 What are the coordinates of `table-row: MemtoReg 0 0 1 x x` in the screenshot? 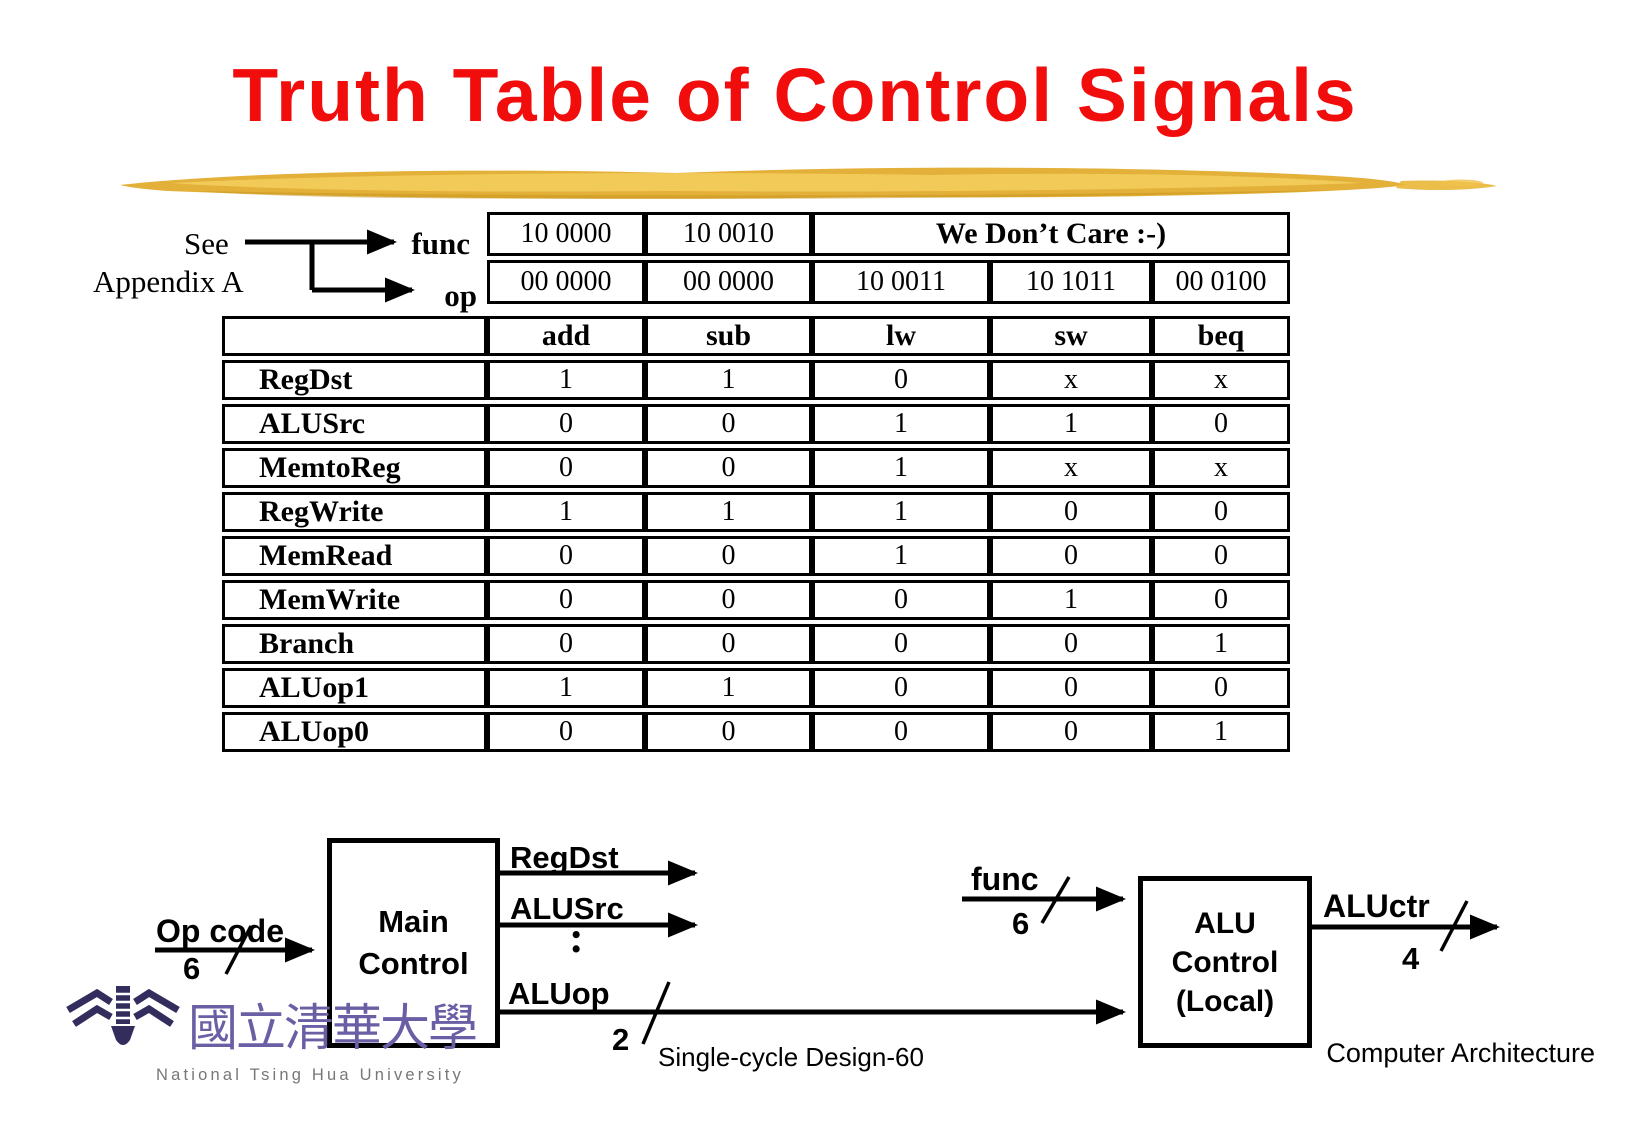 It's located at (756, 468).